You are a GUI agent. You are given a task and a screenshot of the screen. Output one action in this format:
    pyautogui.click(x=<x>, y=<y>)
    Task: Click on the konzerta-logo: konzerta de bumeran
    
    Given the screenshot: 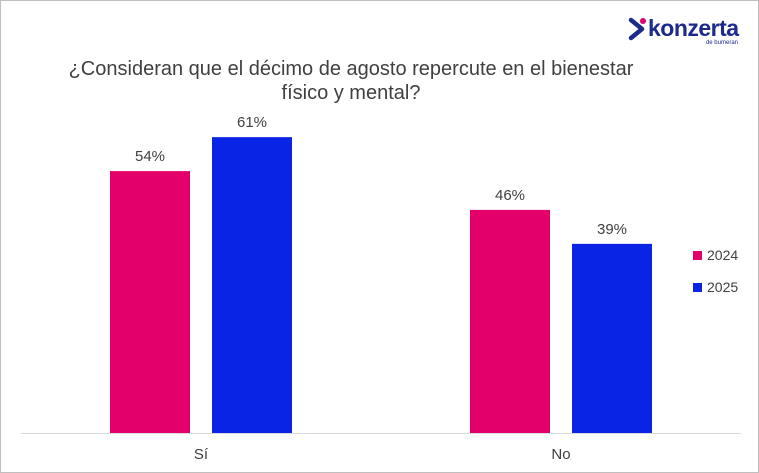 What is the action you would take?
    pyautogui.click(x=684, y=32)
    